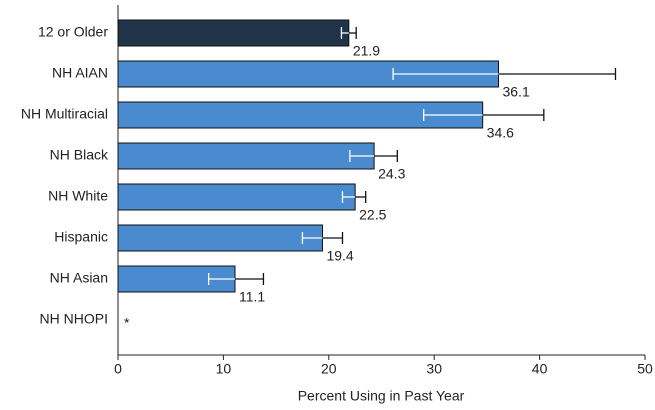 This screenshot has width=655, height=410. I want to click on y-tick-label: NH White, so click(78, 196).